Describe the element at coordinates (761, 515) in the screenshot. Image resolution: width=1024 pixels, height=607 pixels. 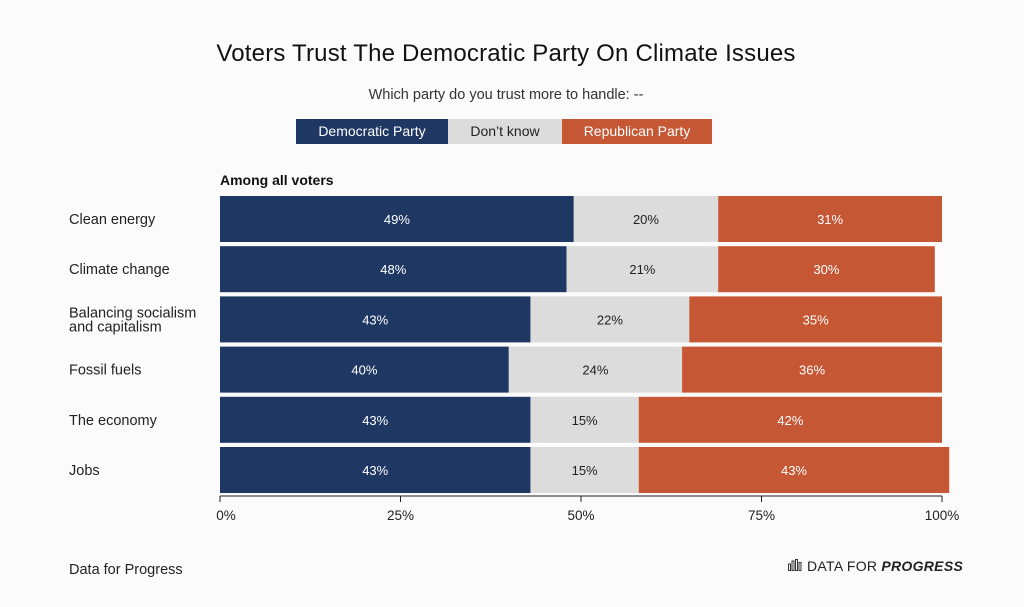
I see `x-tick-label: 75%` at that location.